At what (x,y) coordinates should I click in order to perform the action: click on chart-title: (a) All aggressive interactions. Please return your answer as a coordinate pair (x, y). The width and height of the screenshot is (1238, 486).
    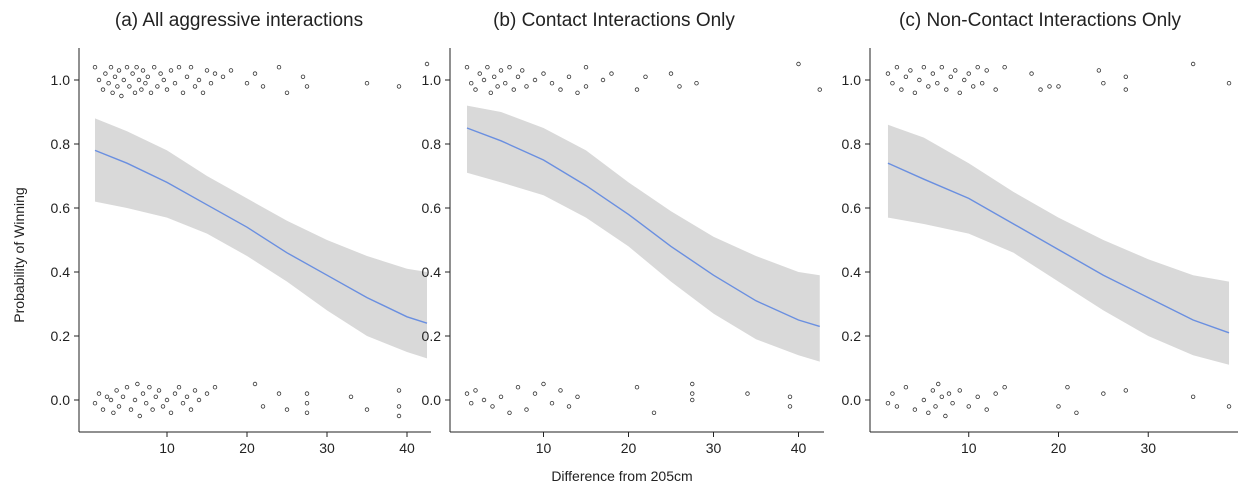
    Looking at the image, I should click on (239, 20).